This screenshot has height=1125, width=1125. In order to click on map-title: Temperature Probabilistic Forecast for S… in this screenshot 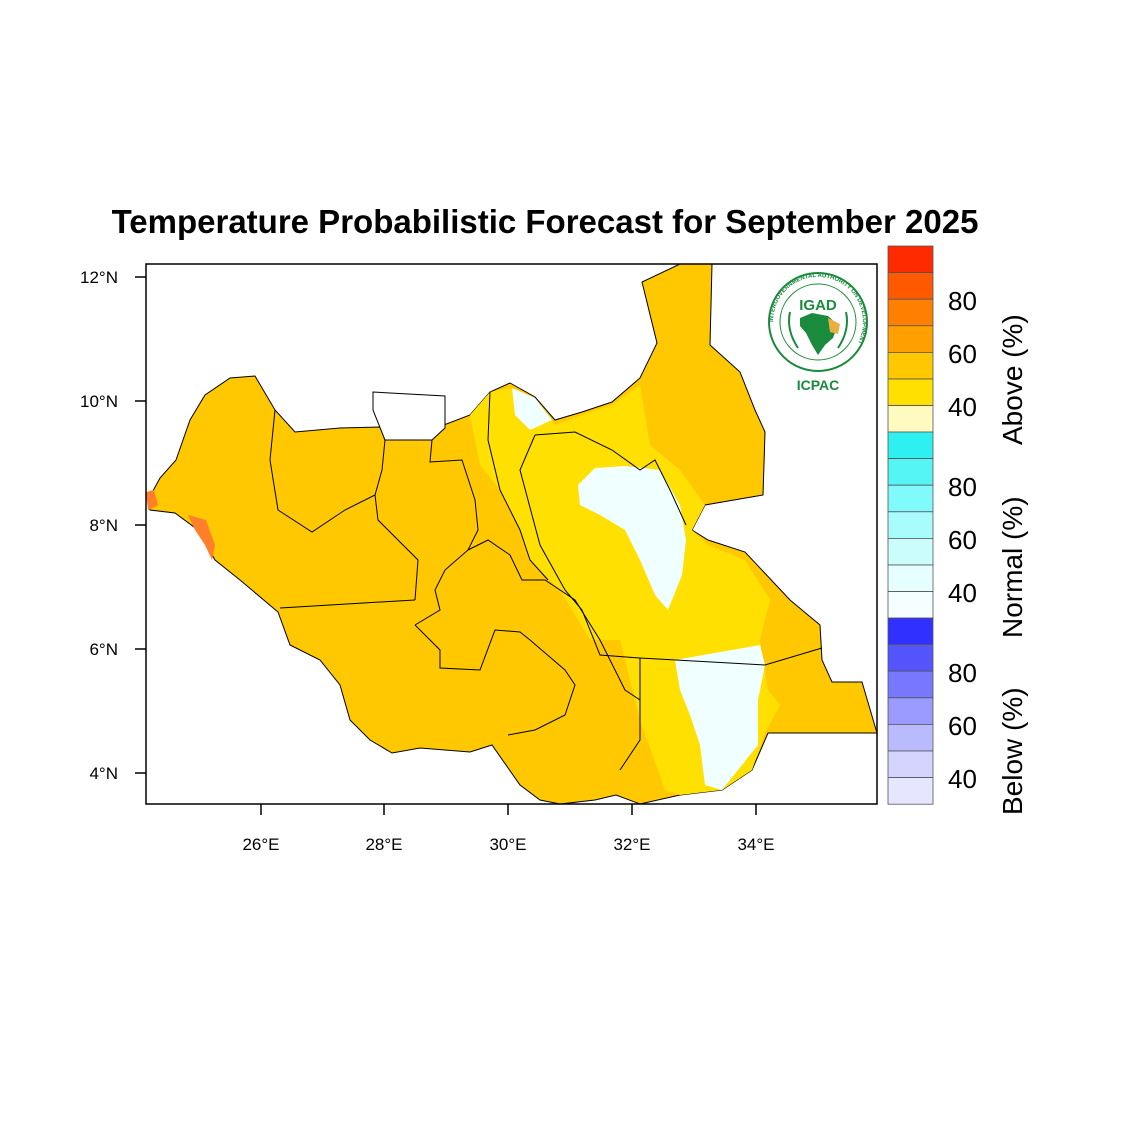, I will do `click(545, 221)`.